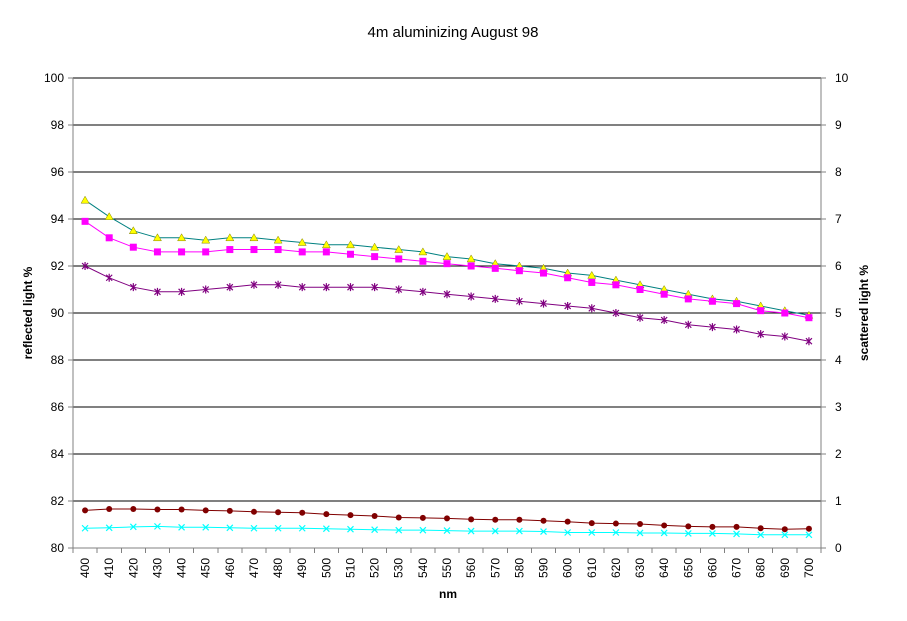 The width and height of the screenshot is (907, 621). What do you see at coordinates (157, 568) in the screenshot?
I see `x-tick-label: 430` at bounding box center [157, 568].